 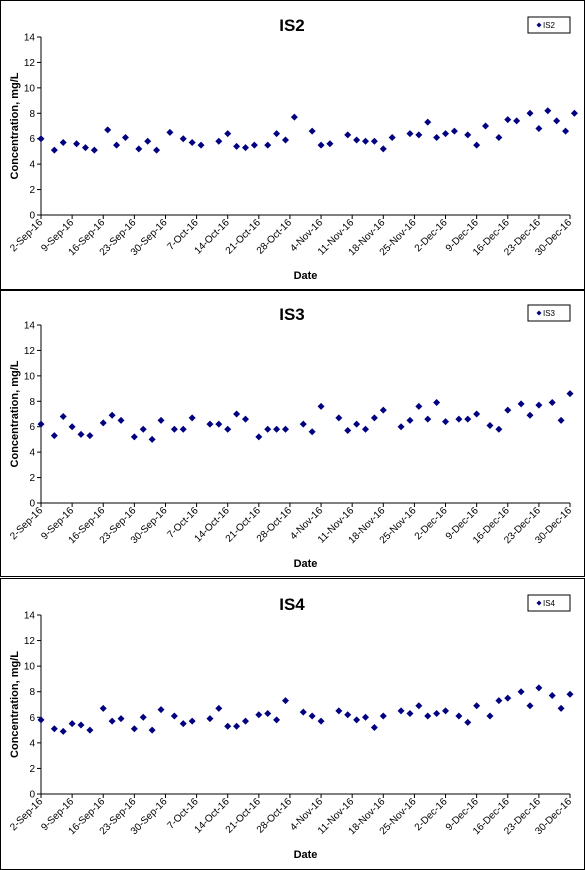 What do you see at coordinates (292, 314) in the screenshot?
I see `chart-title: IS3` at bounding box center [292, 314].